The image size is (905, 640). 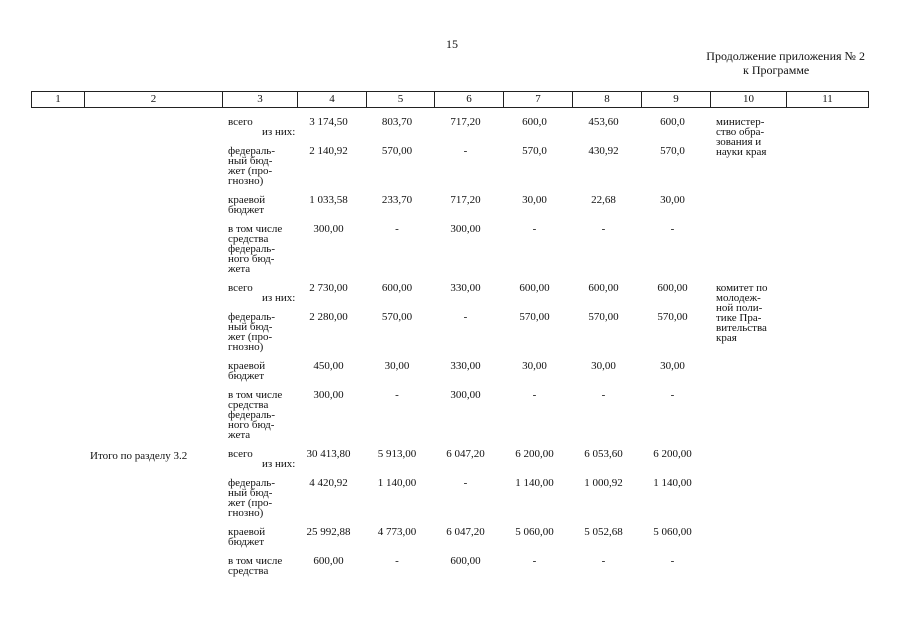 I want to click on header-cell: 4, so click(x=332, y=99).